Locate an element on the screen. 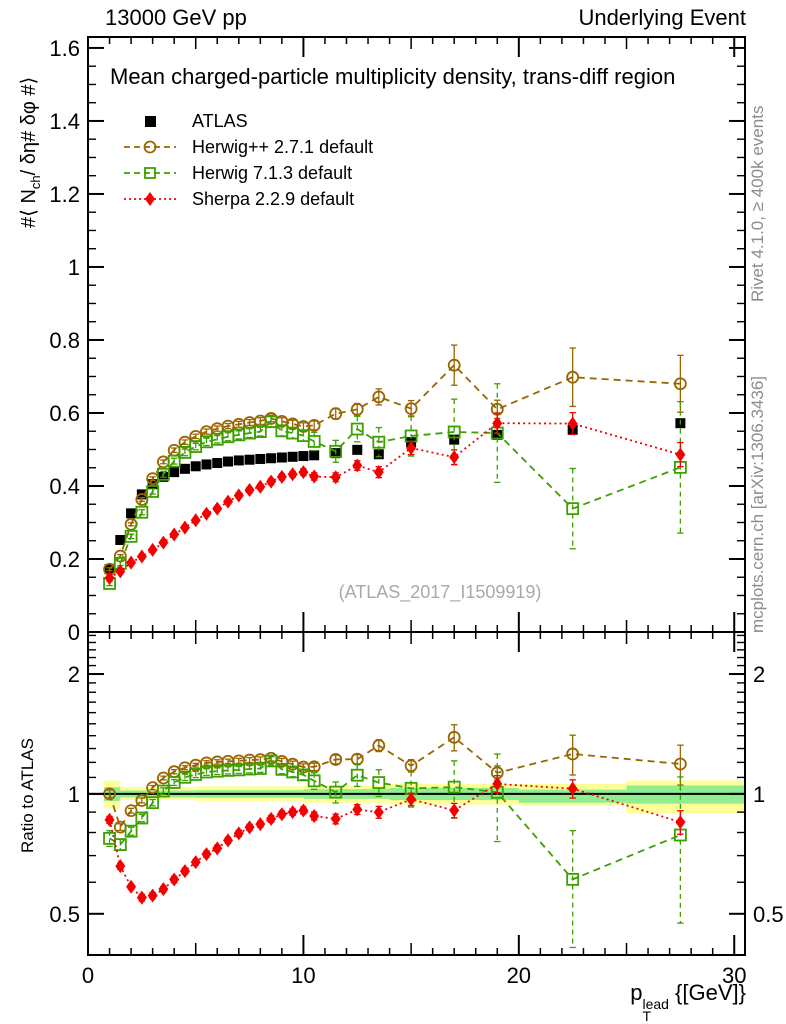 The image size is (786, 1024). svg-text: 30 is located at coordinates (734, 975).